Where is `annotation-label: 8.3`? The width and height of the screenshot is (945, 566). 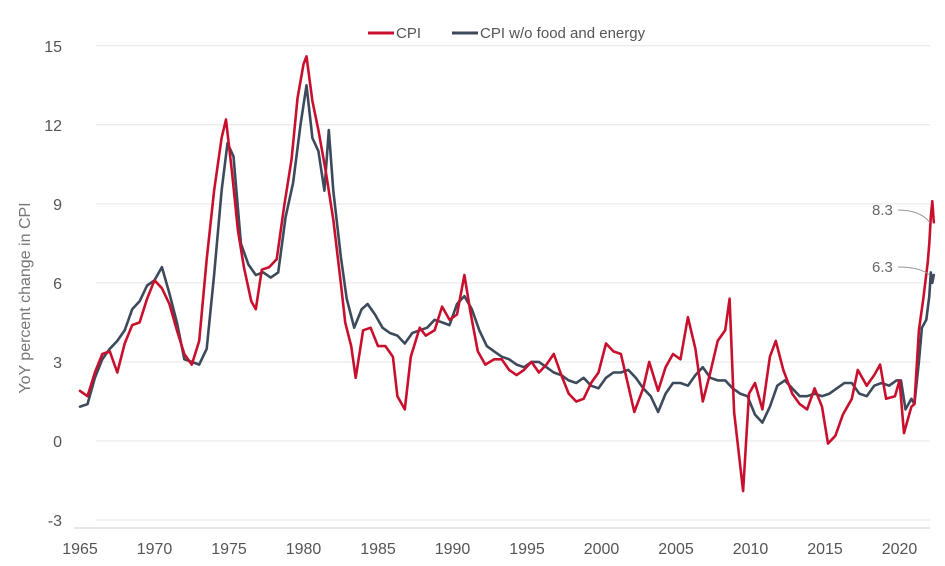 annotation-label: 8.3 is located at coordinates (882, 210).